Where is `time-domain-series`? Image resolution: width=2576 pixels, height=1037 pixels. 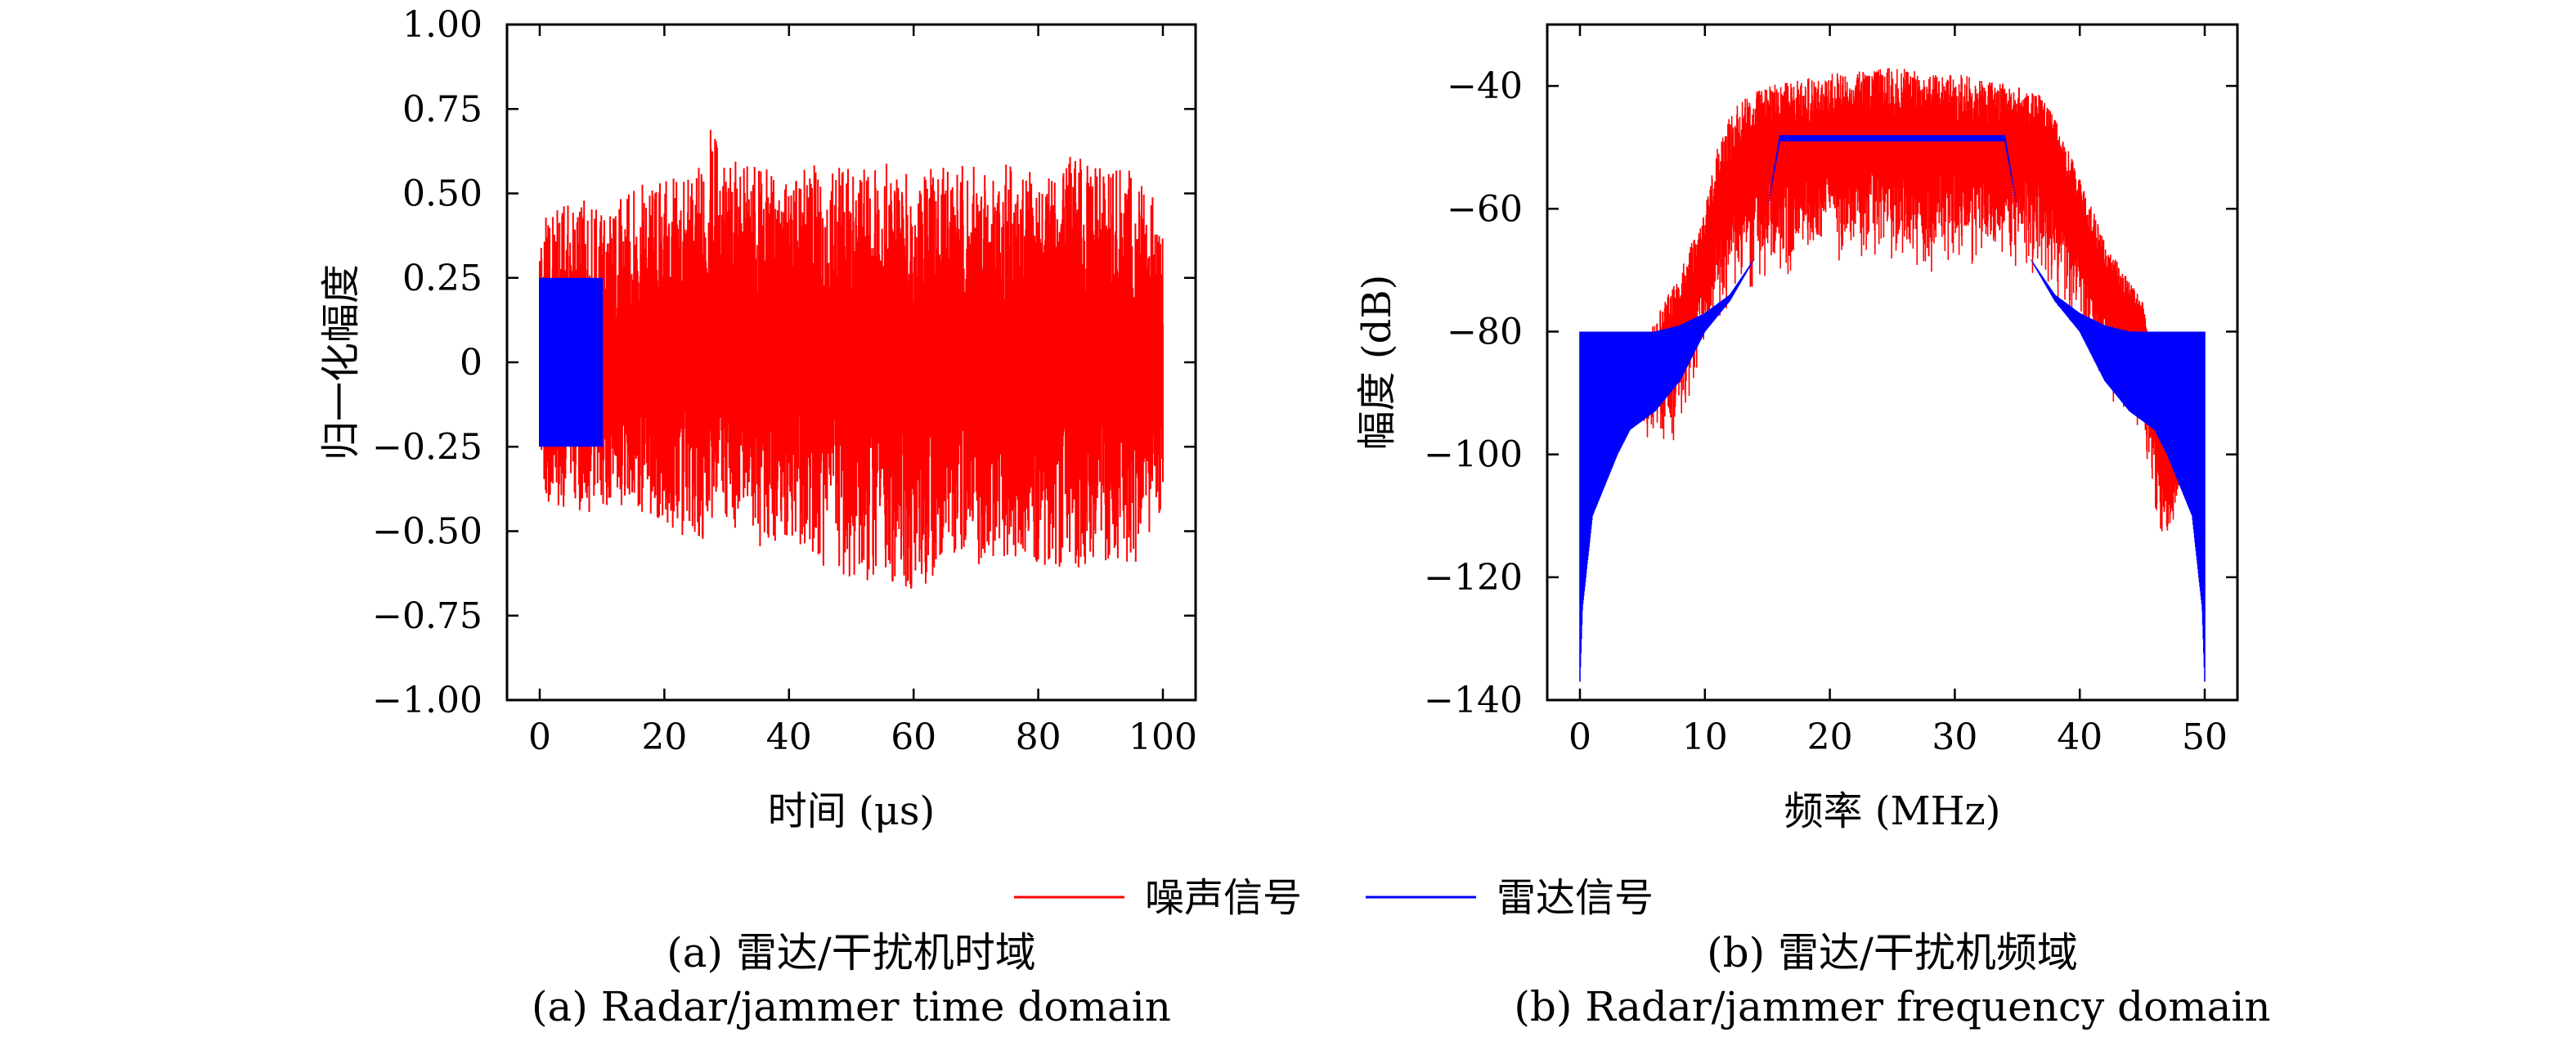 time-domain-series is located at coordinates (851, 359).